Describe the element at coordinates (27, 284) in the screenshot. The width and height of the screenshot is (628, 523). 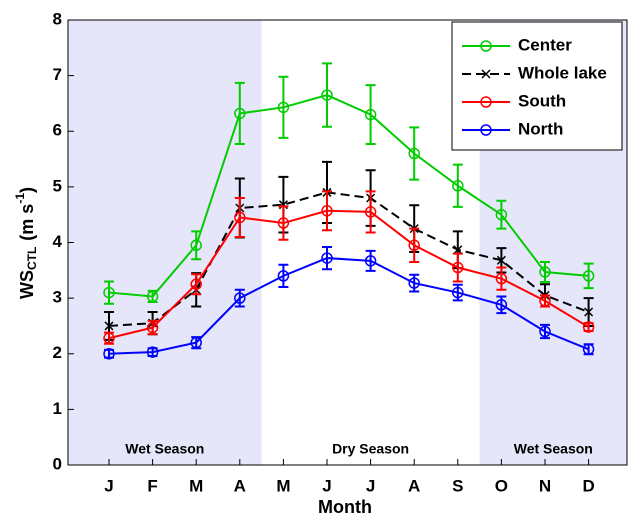
I see `y-label-base: WS` at that location.